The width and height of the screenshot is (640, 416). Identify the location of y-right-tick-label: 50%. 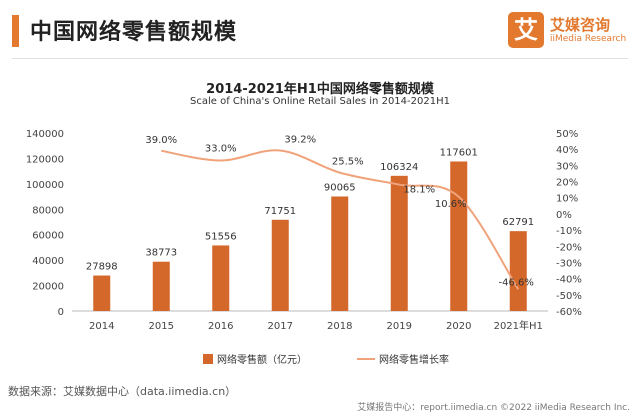
(567, 134).